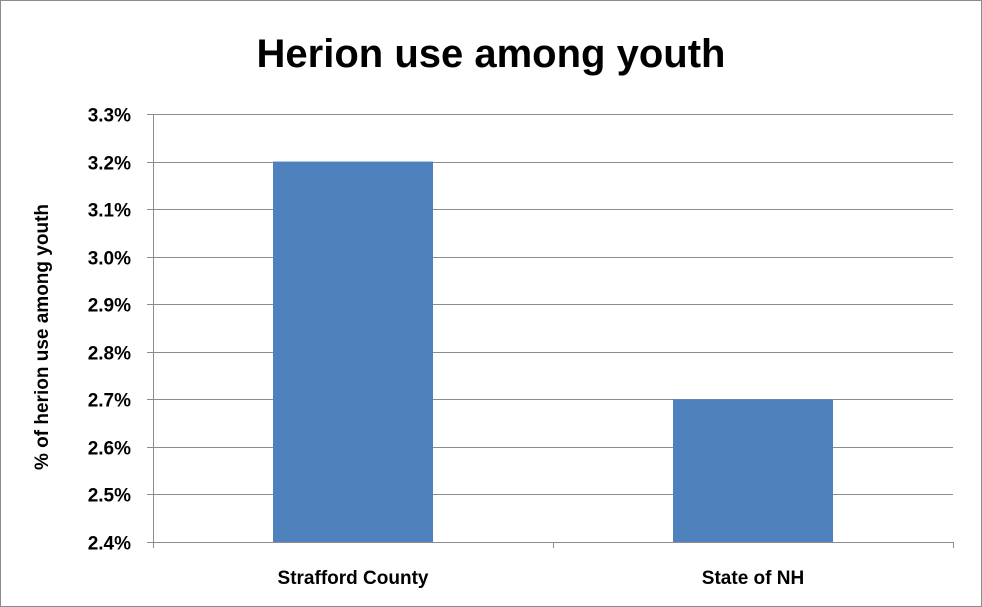 Image resolution: width=982 pixels, height=607 pixels. Describe the element at coordinates (109, 401) in the screenshot. I see `y-tick-label: 2.7%` at that location.